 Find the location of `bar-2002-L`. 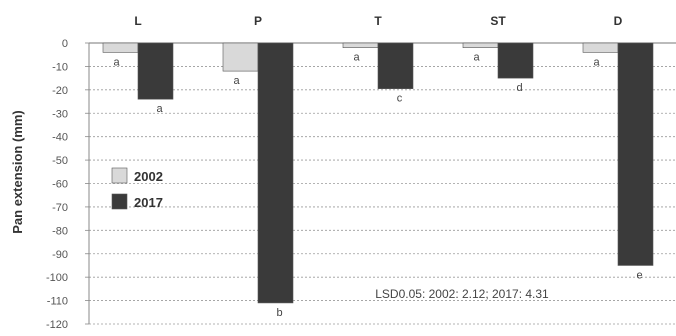

bar-2002-L is located at coordinates (120, 47).